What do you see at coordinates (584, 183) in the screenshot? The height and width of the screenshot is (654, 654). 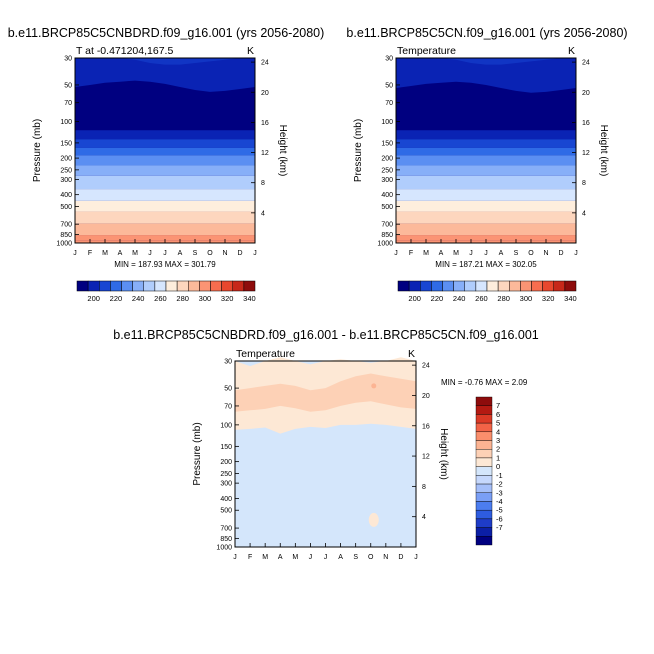 I see `p2-rtick-label: 8` at bounding box center [584, 183].